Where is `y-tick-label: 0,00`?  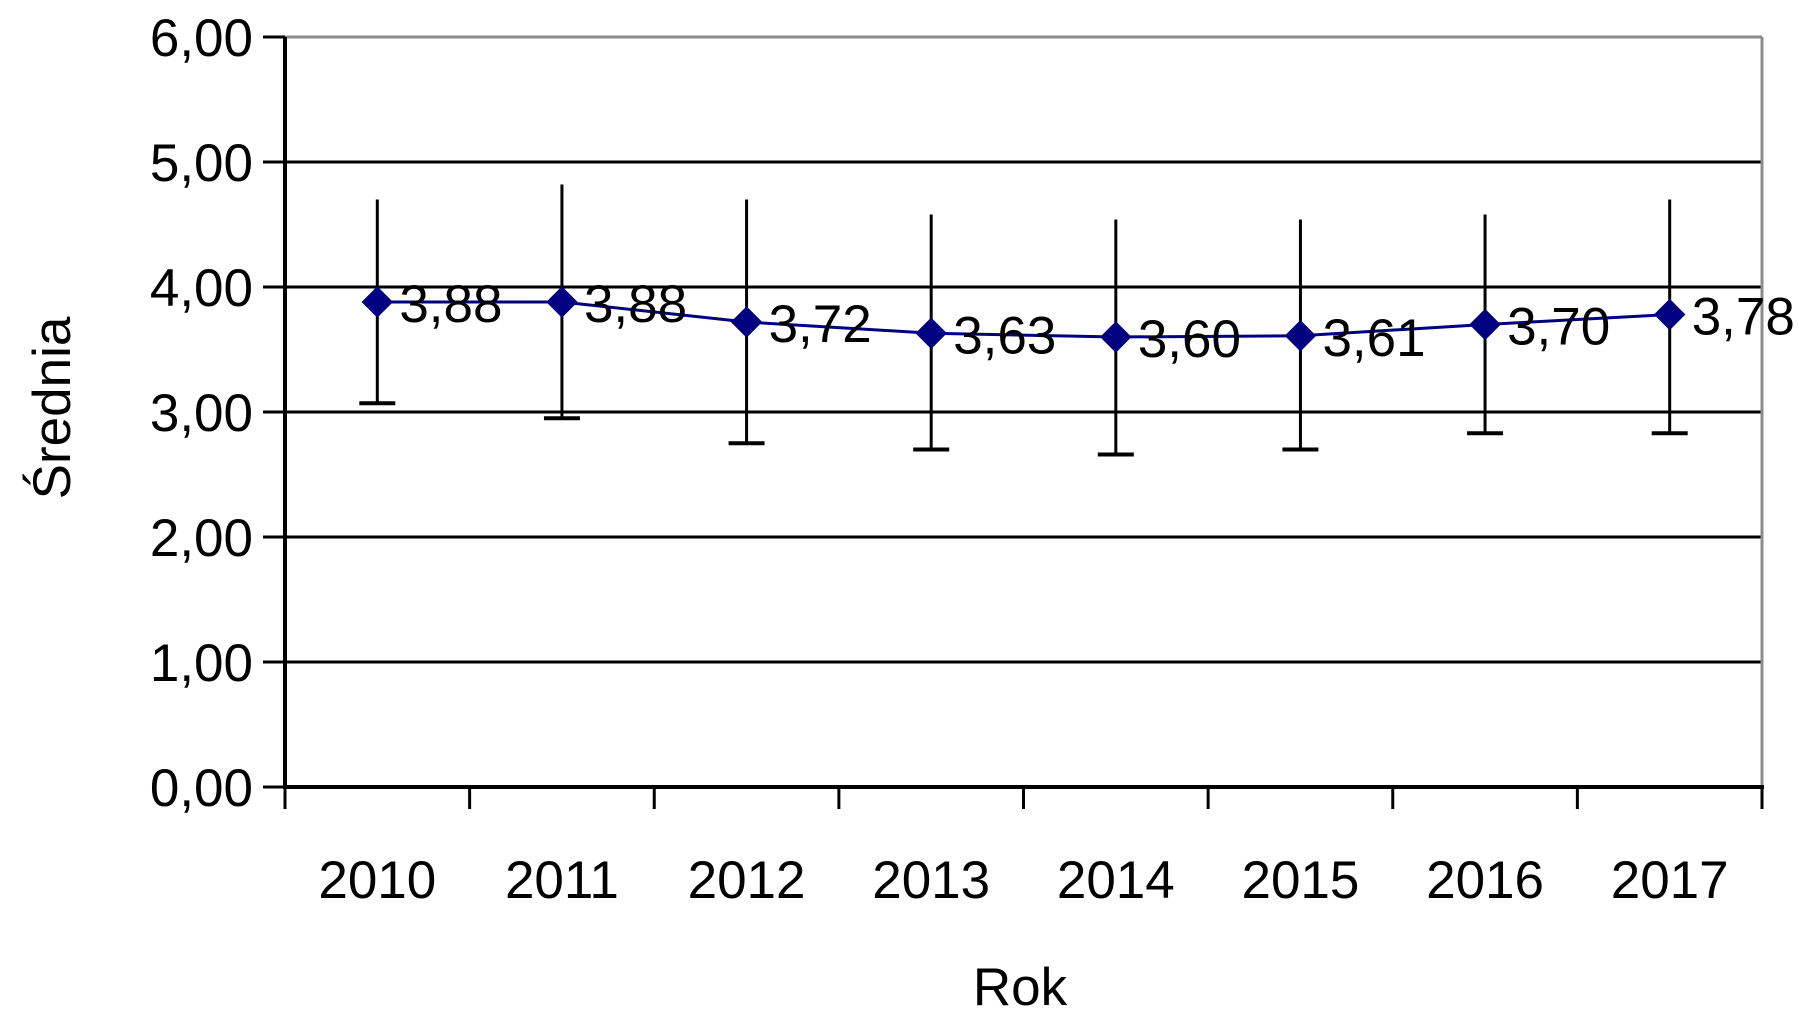 y-tick-label: 0,00 is located at coordinates (201, 788).